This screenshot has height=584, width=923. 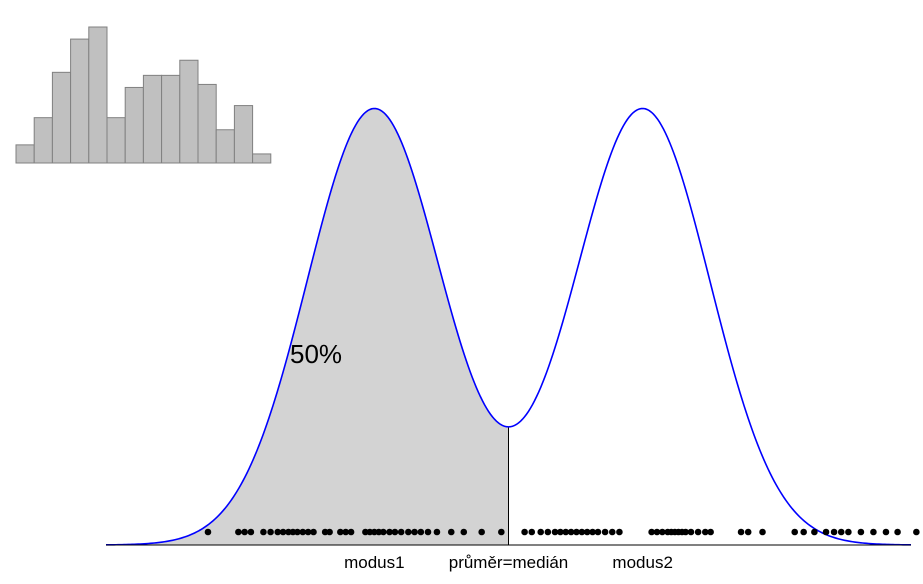 I want to click on x-tick-labels: modus1 průměr=medián modus2, so click(x=508, y=562).